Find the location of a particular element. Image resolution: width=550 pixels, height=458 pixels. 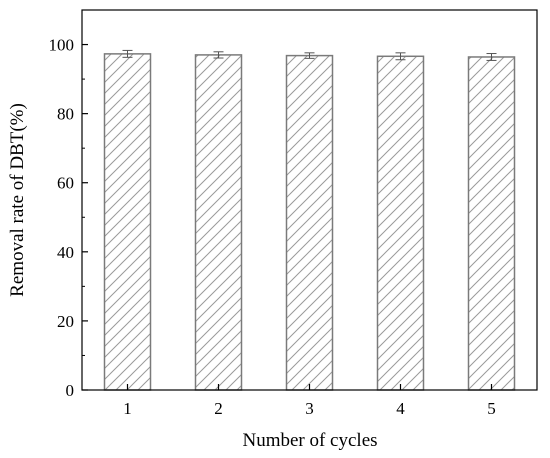

y-tick-label-60: 60 is located at coordinates (65, 183).